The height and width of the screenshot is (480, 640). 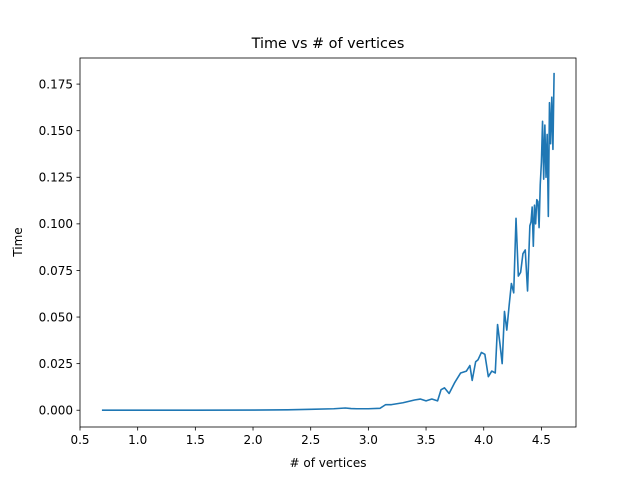 I want to click on y-tick-label: 0.025, so click(x=56, y=364).